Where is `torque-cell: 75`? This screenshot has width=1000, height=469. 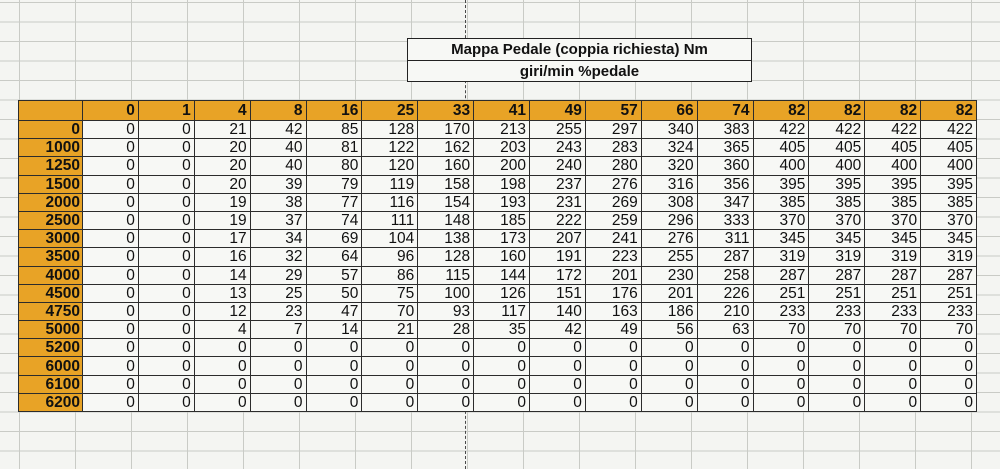 torque-cell: 75 is located at coordinates (390, 293).